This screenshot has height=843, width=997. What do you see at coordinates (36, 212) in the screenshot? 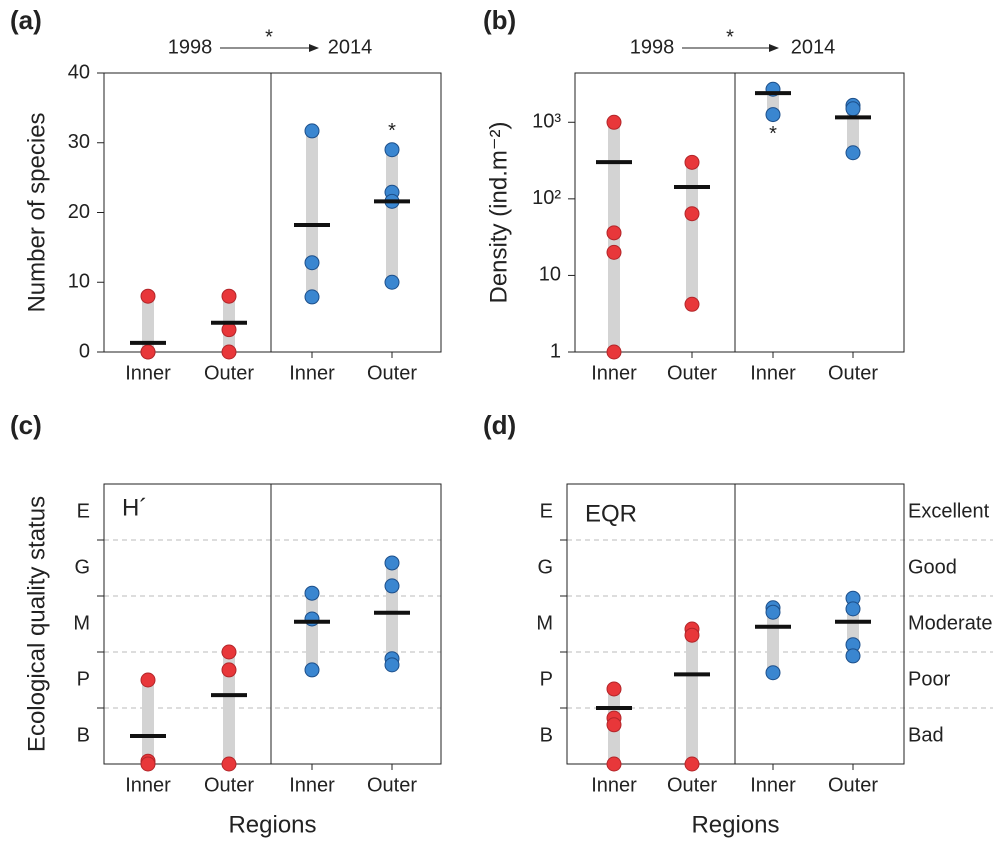
I see `y-axis-label: Number of species` at bounding box center [36, 212].